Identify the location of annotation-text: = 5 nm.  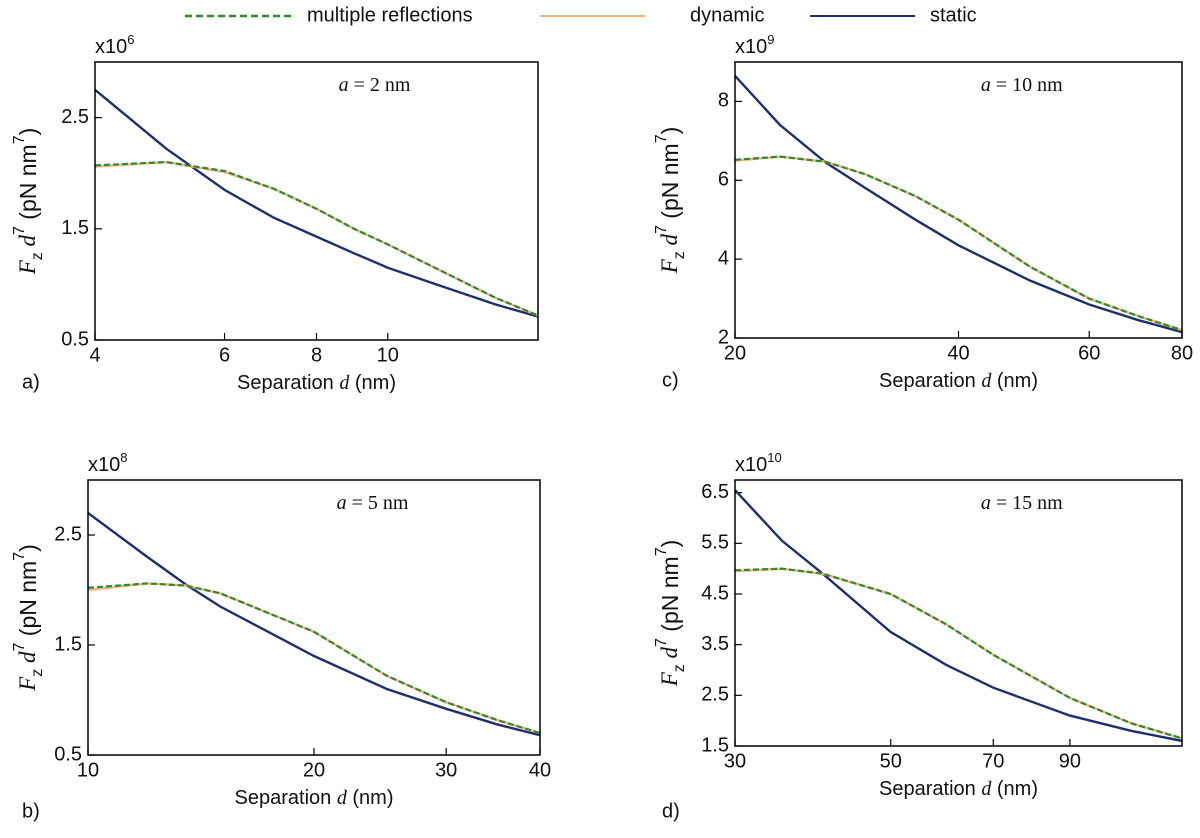
(378, 503).